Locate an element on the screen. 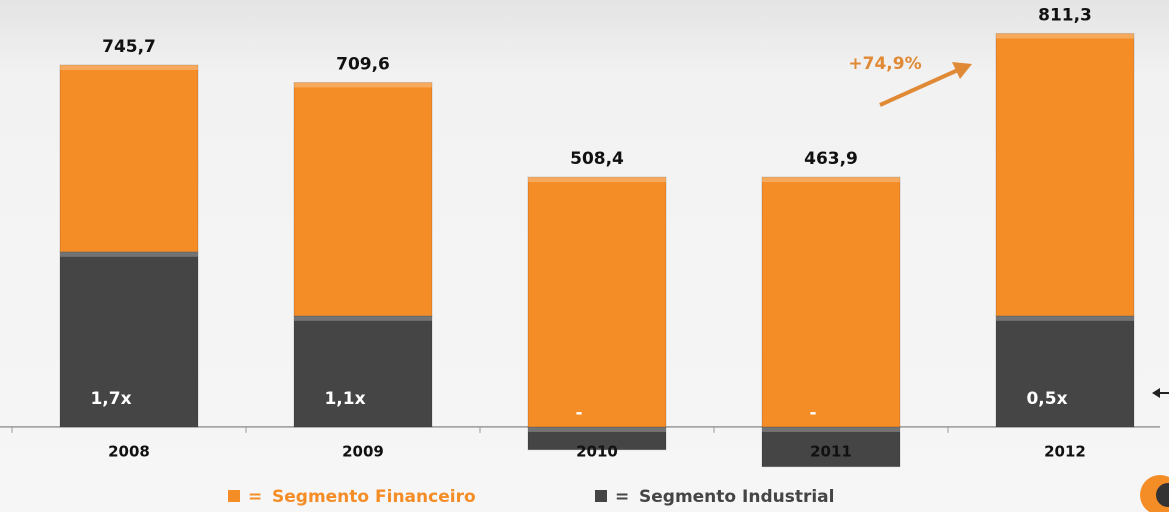 Image resolution: width=1169 pixels, height=512 pixels. arrow-head is located at coordinates (1156, 393).